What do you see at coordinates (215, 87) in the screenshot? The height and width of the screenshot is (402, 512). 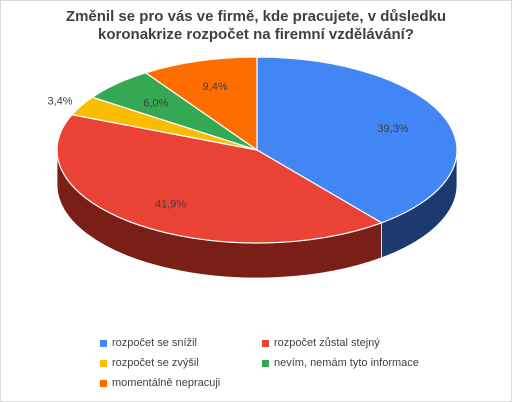 I see `slice-nepracuji-label: 9,4%` at bounding box center [215, 87].